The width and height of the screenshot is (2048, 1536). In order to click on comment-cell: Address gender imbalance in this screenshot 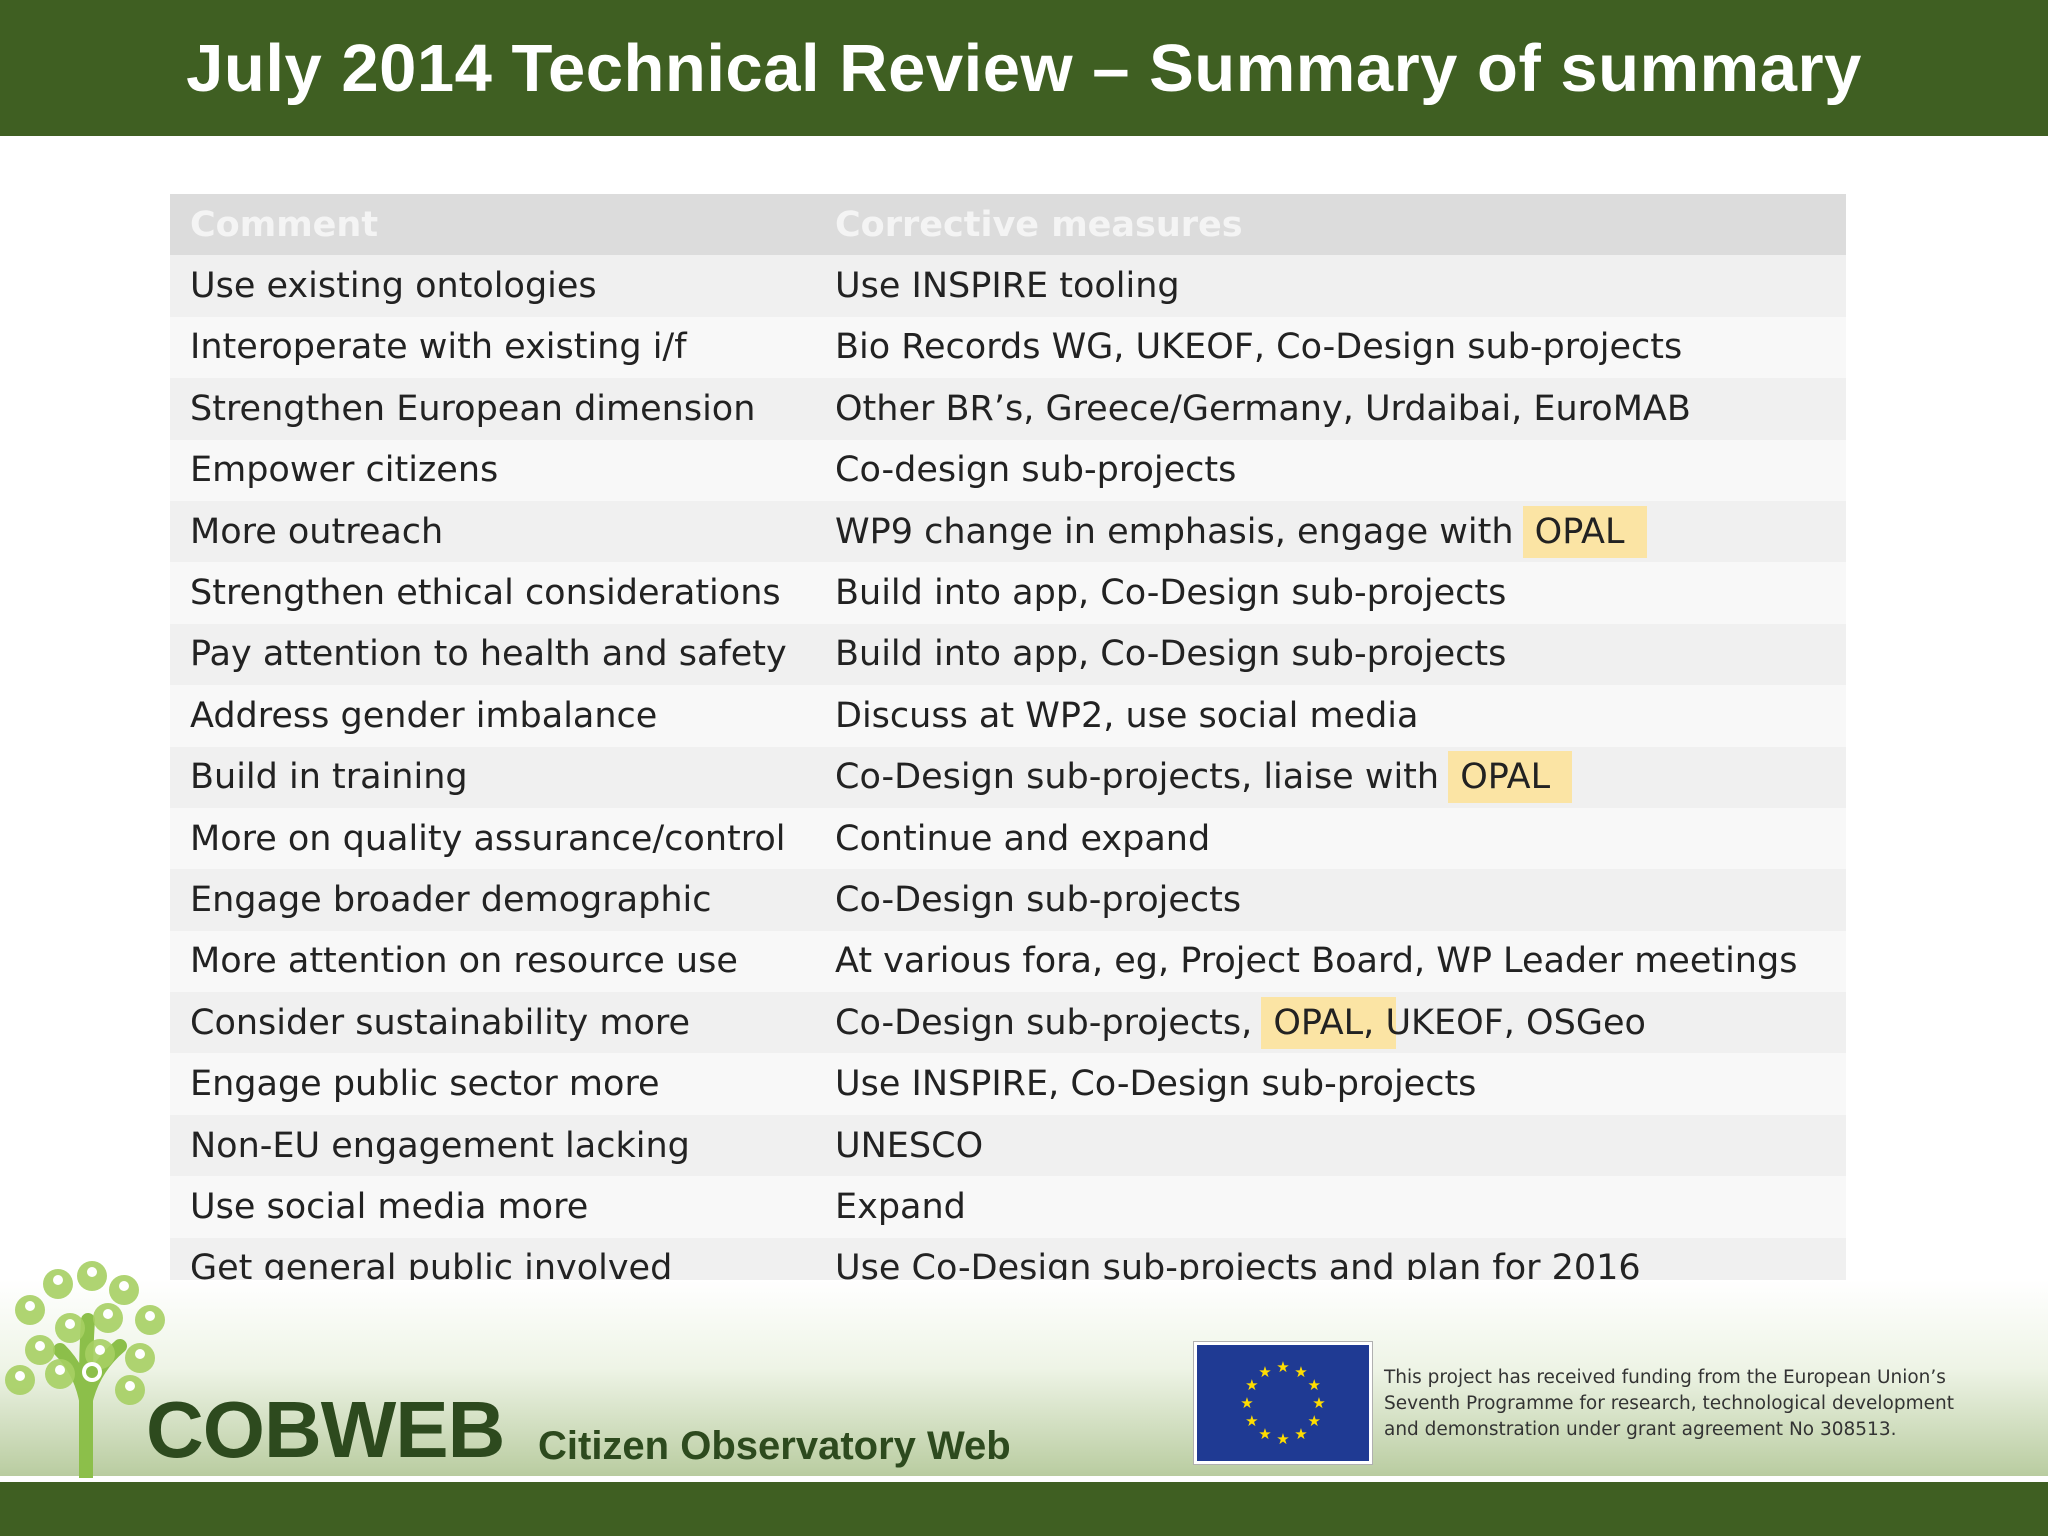, I will do `click(492, 716)`.